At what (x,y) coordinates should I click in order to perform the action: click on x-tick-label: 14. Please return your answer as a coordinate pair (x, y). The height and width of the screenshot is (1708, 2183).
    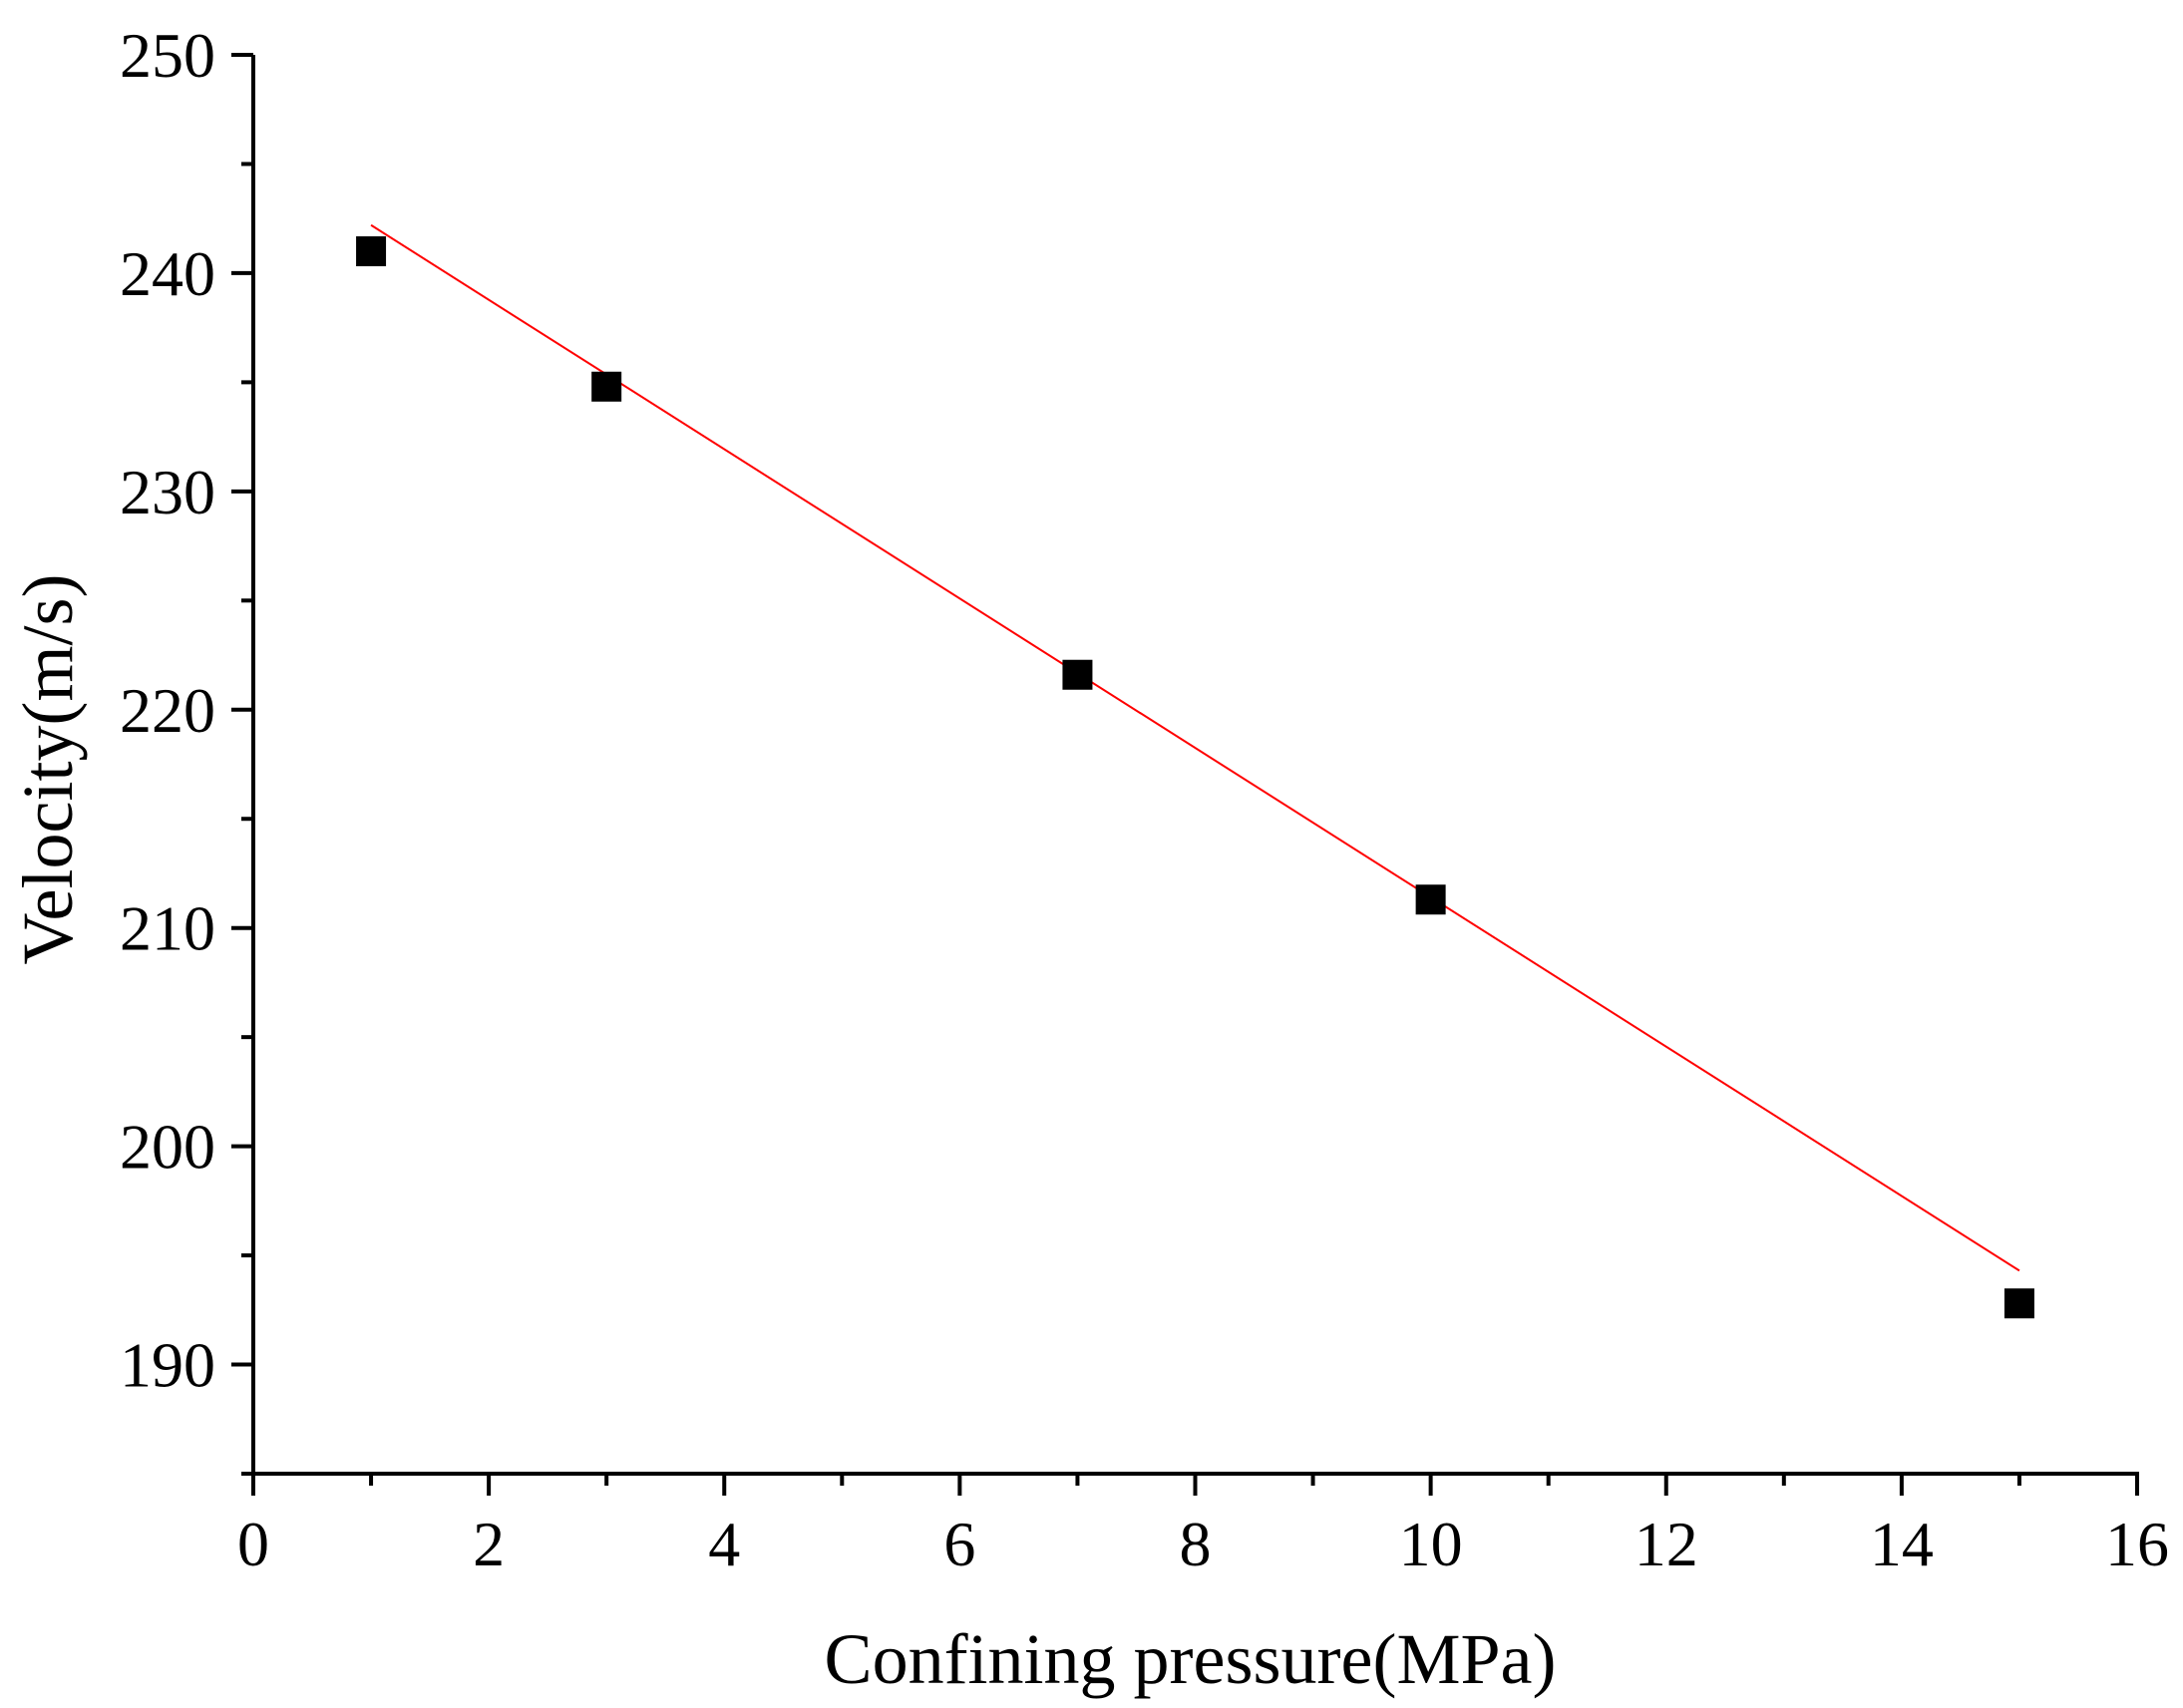
    Looking at the image, I should click on (1902, 1544).